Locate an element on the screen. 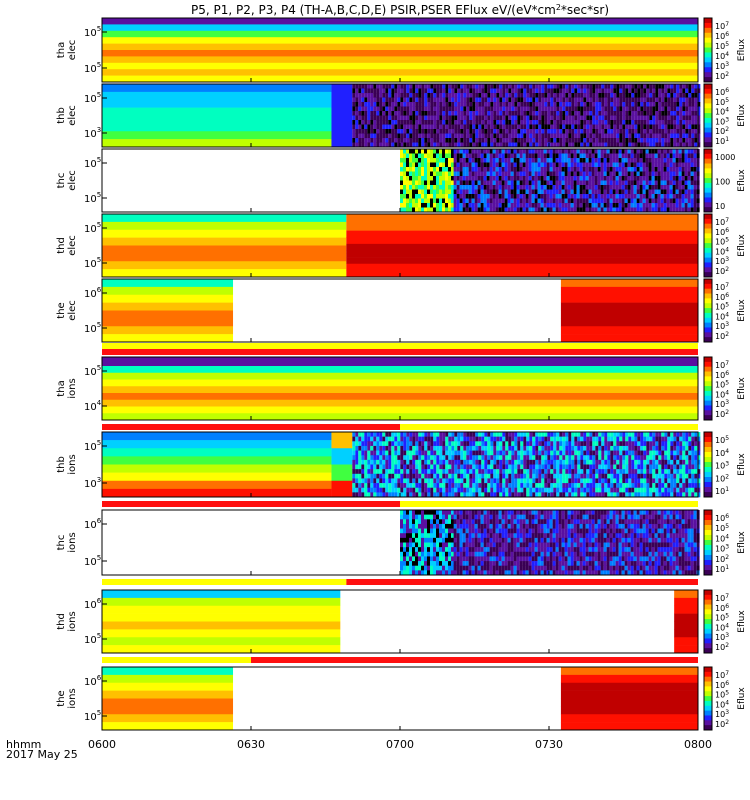  colorbar-tick-label: 102 is located at coordinates (722, 336).